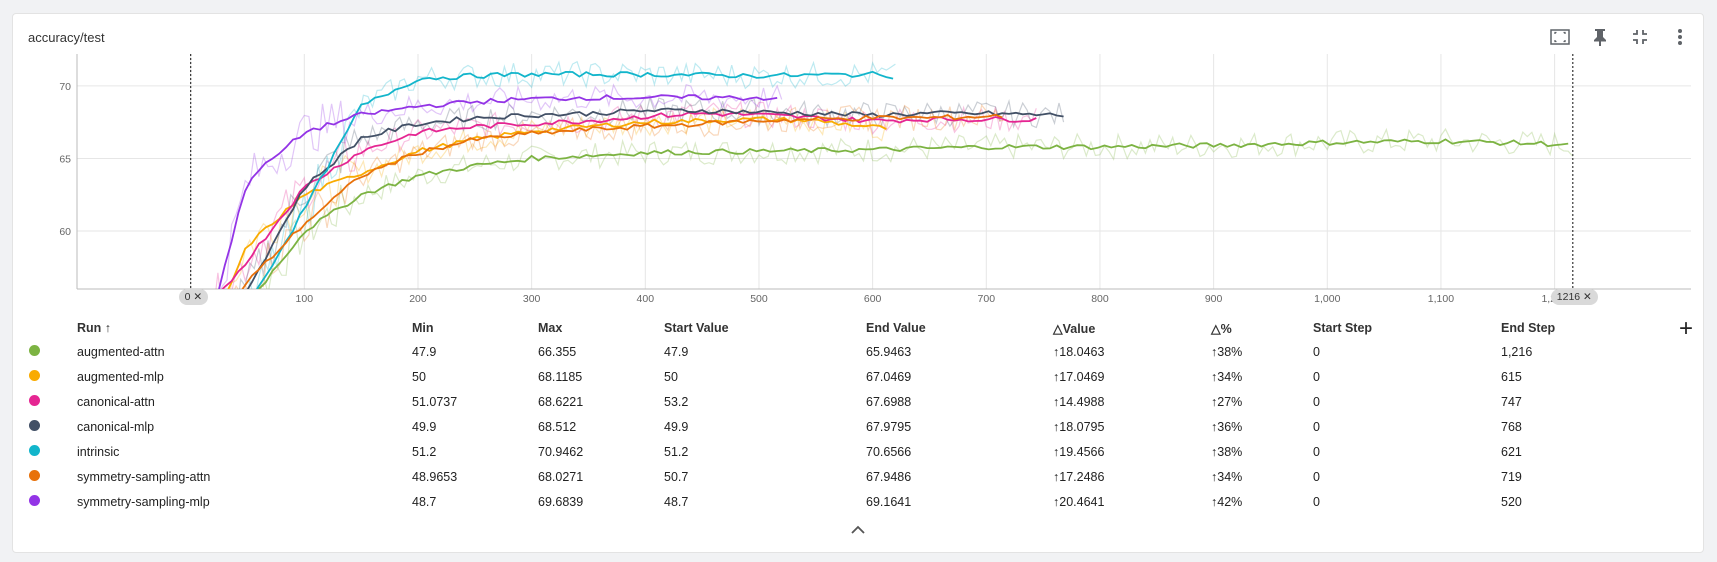 The image size is (1717, 562). I want to click on delta-value-cell: ↑17.2486, so click(1079, 476).